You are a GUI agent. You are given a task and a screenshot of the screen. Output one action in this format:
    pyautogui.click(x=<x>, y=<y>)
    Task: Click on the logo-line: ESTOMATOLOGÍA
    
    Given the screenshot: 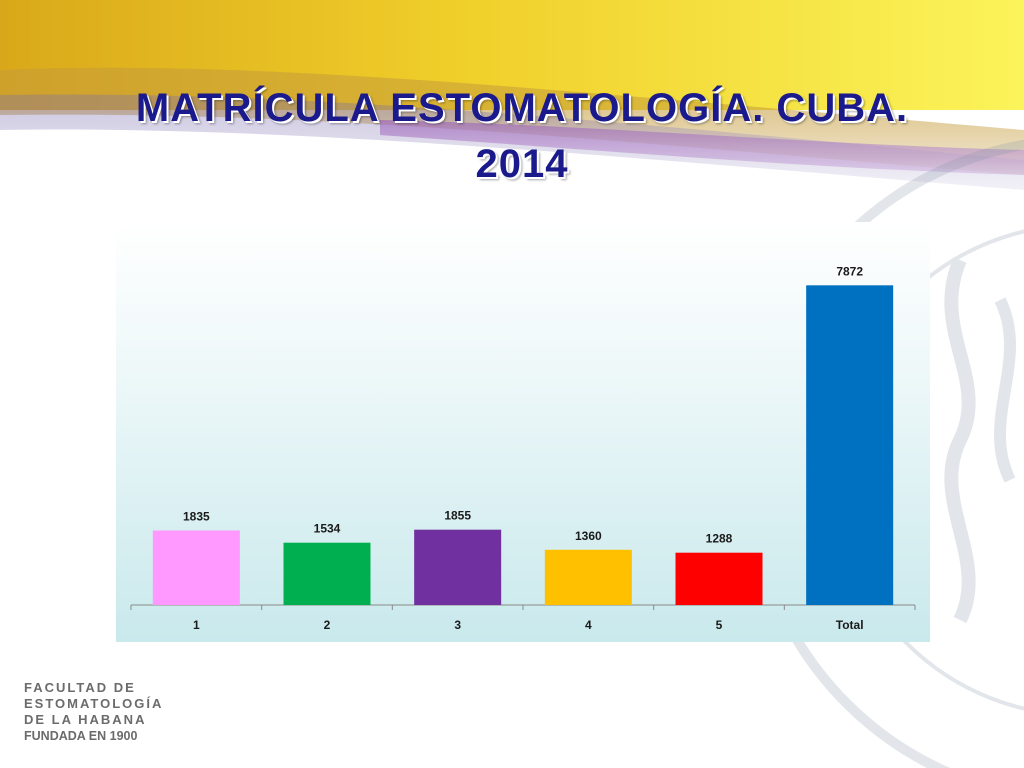 What is the action you would take?
    pyautogui.click(x=94, y=703)
    